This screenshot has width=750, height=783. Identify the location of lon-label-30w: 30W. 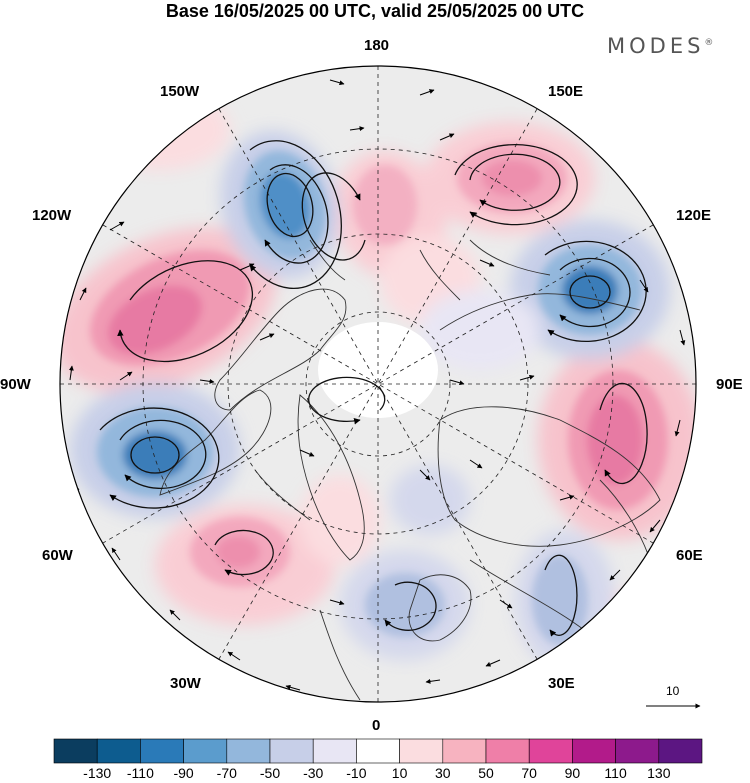
(185, 683).